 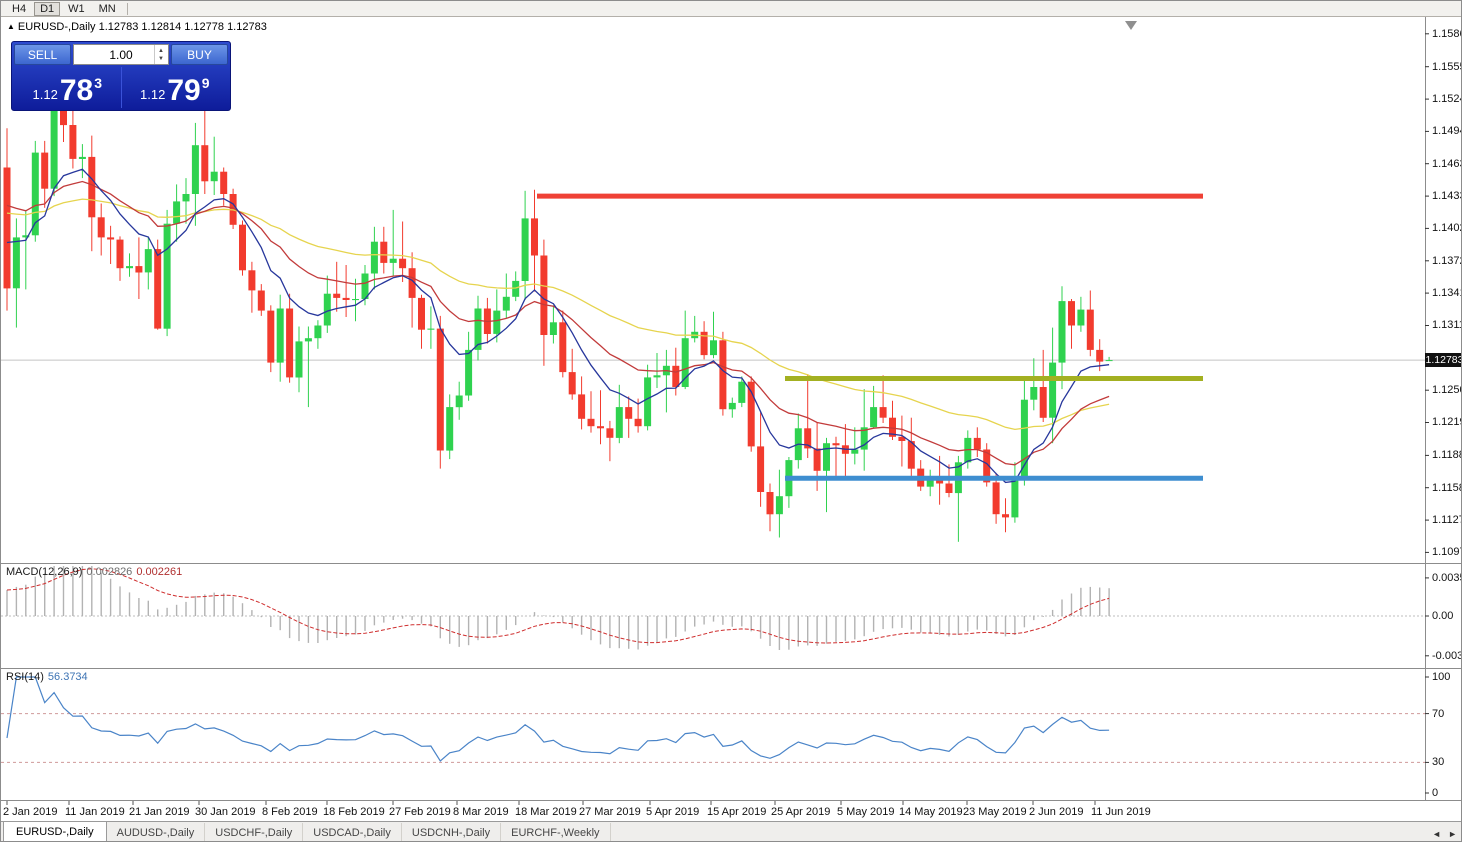 What do you see at coordinates (1443, 360) in the screenshot?
I see `current-price-tag: 1.12783` at bounding box center [1443, 360].